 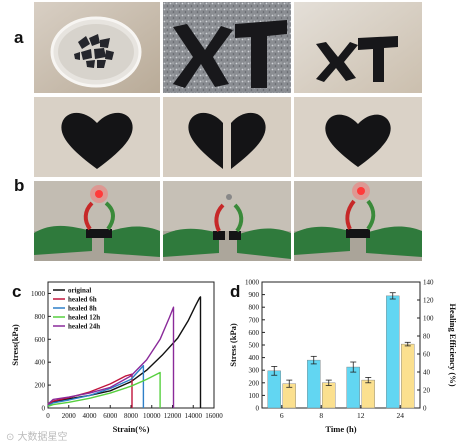 I want to click on panel-c-label: c, so click(x=17, y=291).